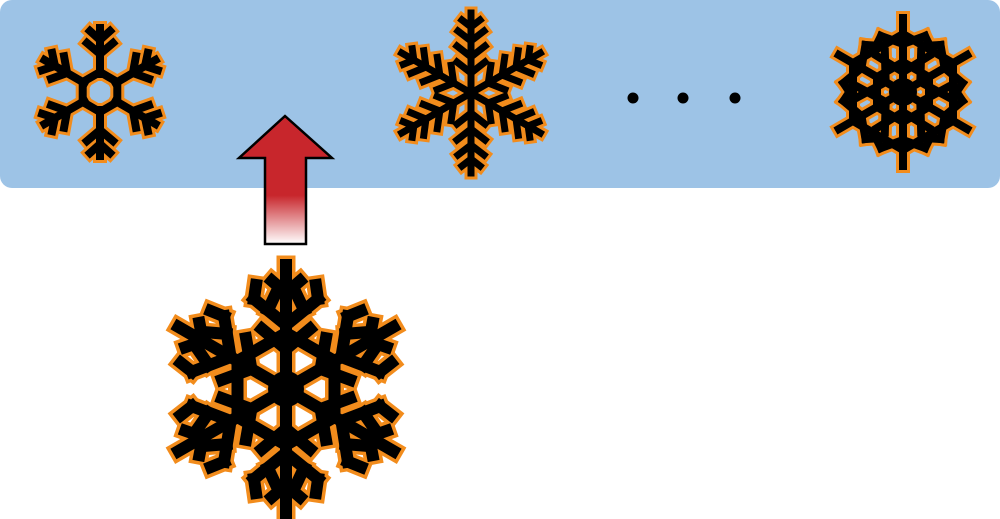 The height and width of the screenshot is (519, 1000). Describe the element at coordinates (285, 180) in the screenshot. I see `up-arrow-icon` at that location.